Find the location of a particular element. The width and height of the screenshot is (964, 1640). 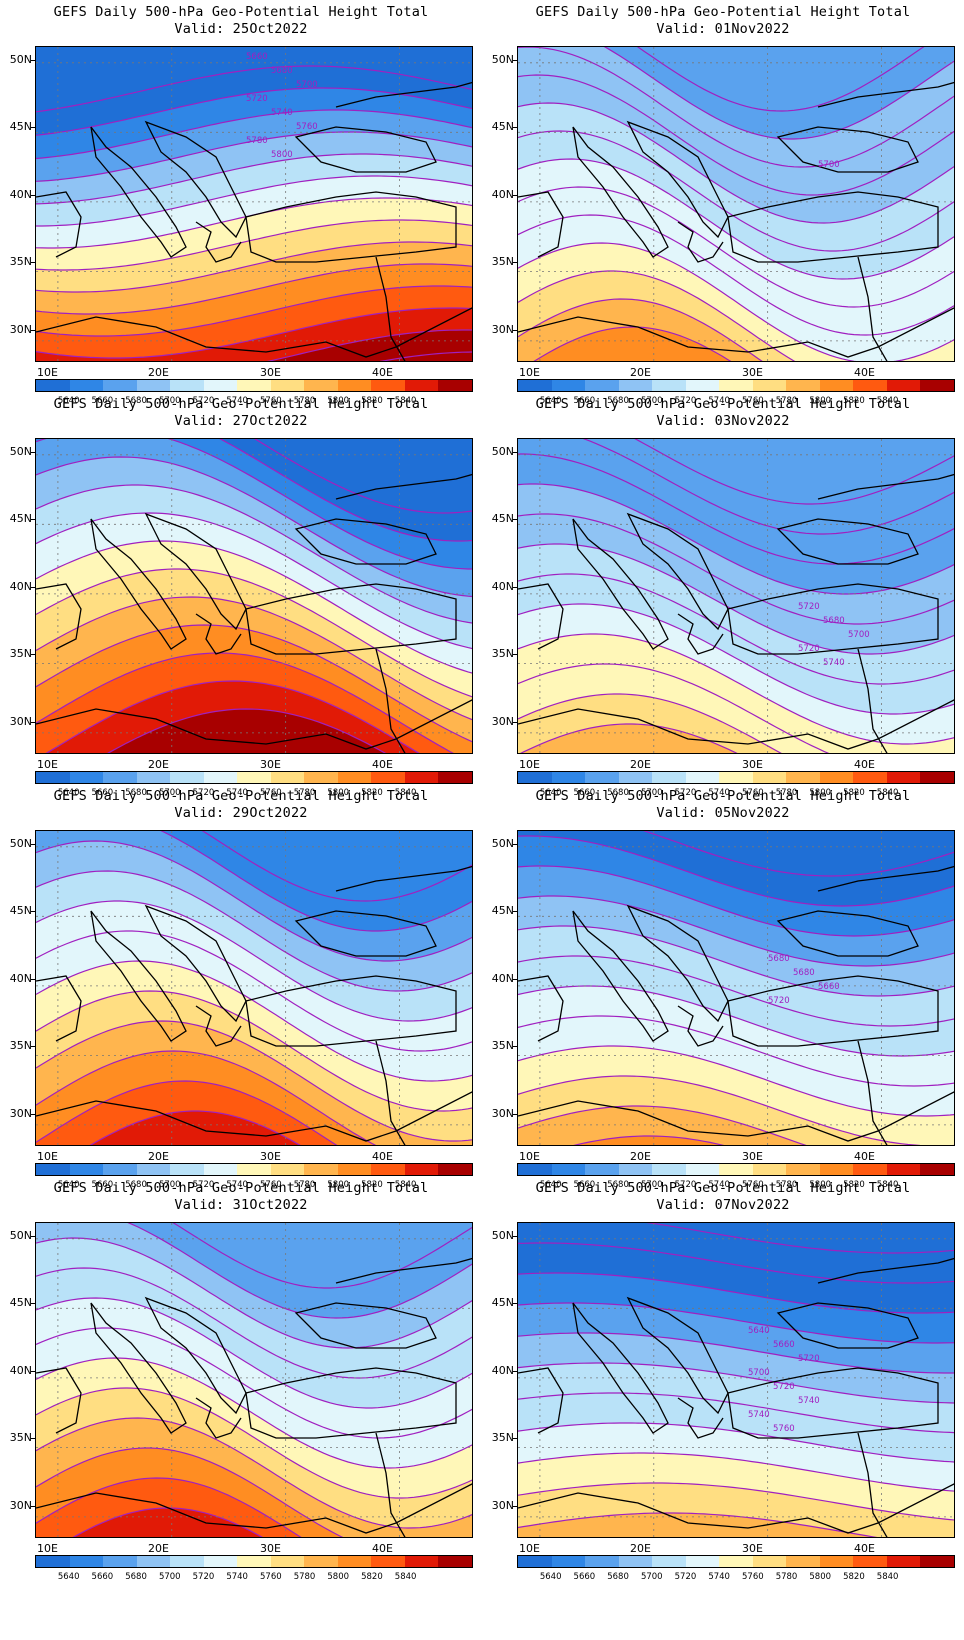

contour-label: 5740 is located at coordinates (834, 663).